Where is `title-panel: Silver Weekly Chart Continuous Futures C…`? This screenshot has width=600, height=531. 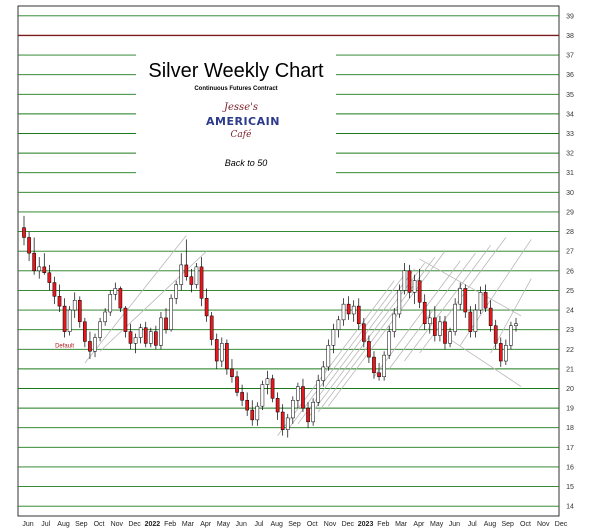
title-panel: Silver Weekly Chart Continuous Futures C… is located at coordinates (236, 117).